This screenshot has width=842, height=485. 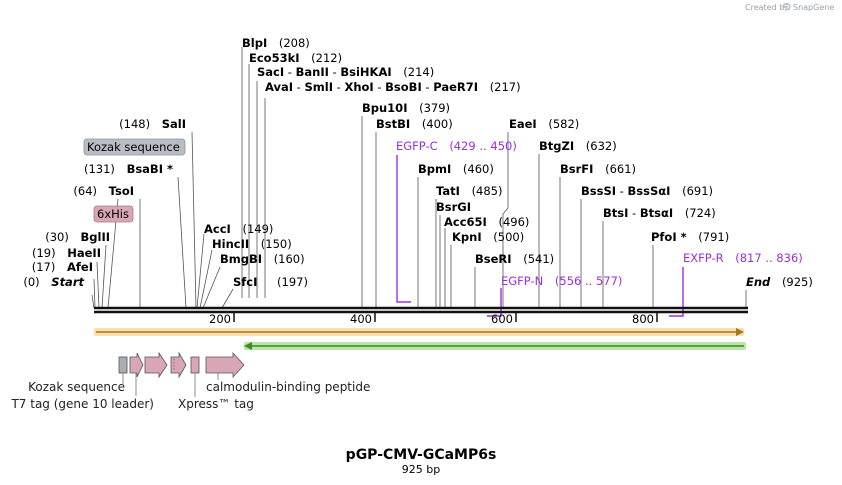 I want to click on ruler-label: 200, so click(x=220, y=319).